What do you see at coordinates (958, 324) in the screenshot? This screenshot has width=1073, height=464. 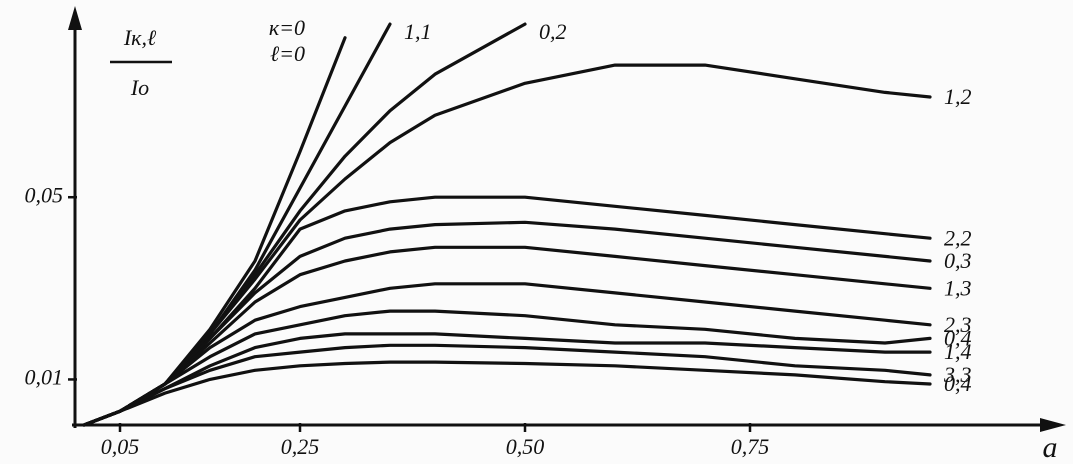 I see `series-label: 2,3` at bounding box center [958, 324].